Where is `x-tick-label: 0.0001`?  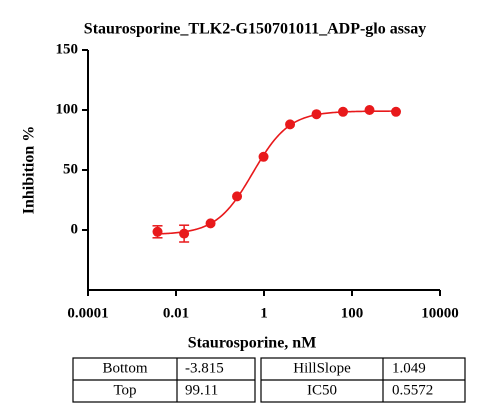
x-tick-label: 0.0001 is located at coordinates (87, 313).